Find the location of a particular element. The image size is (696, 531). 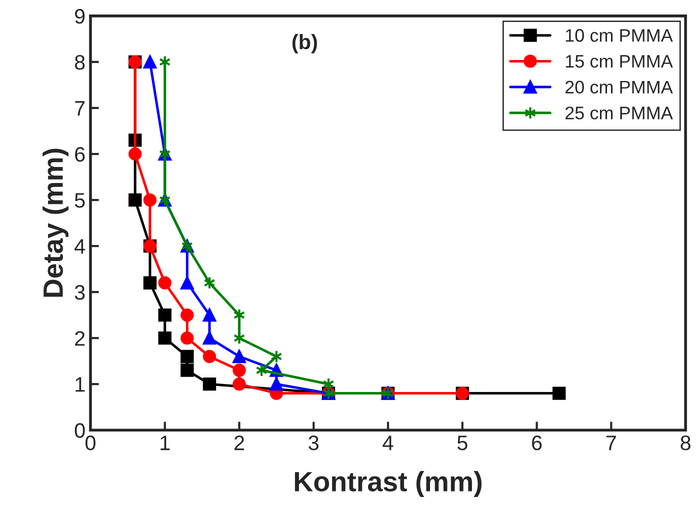

legend-label: 25 cm PMMA is located at coordinates (619, 113).